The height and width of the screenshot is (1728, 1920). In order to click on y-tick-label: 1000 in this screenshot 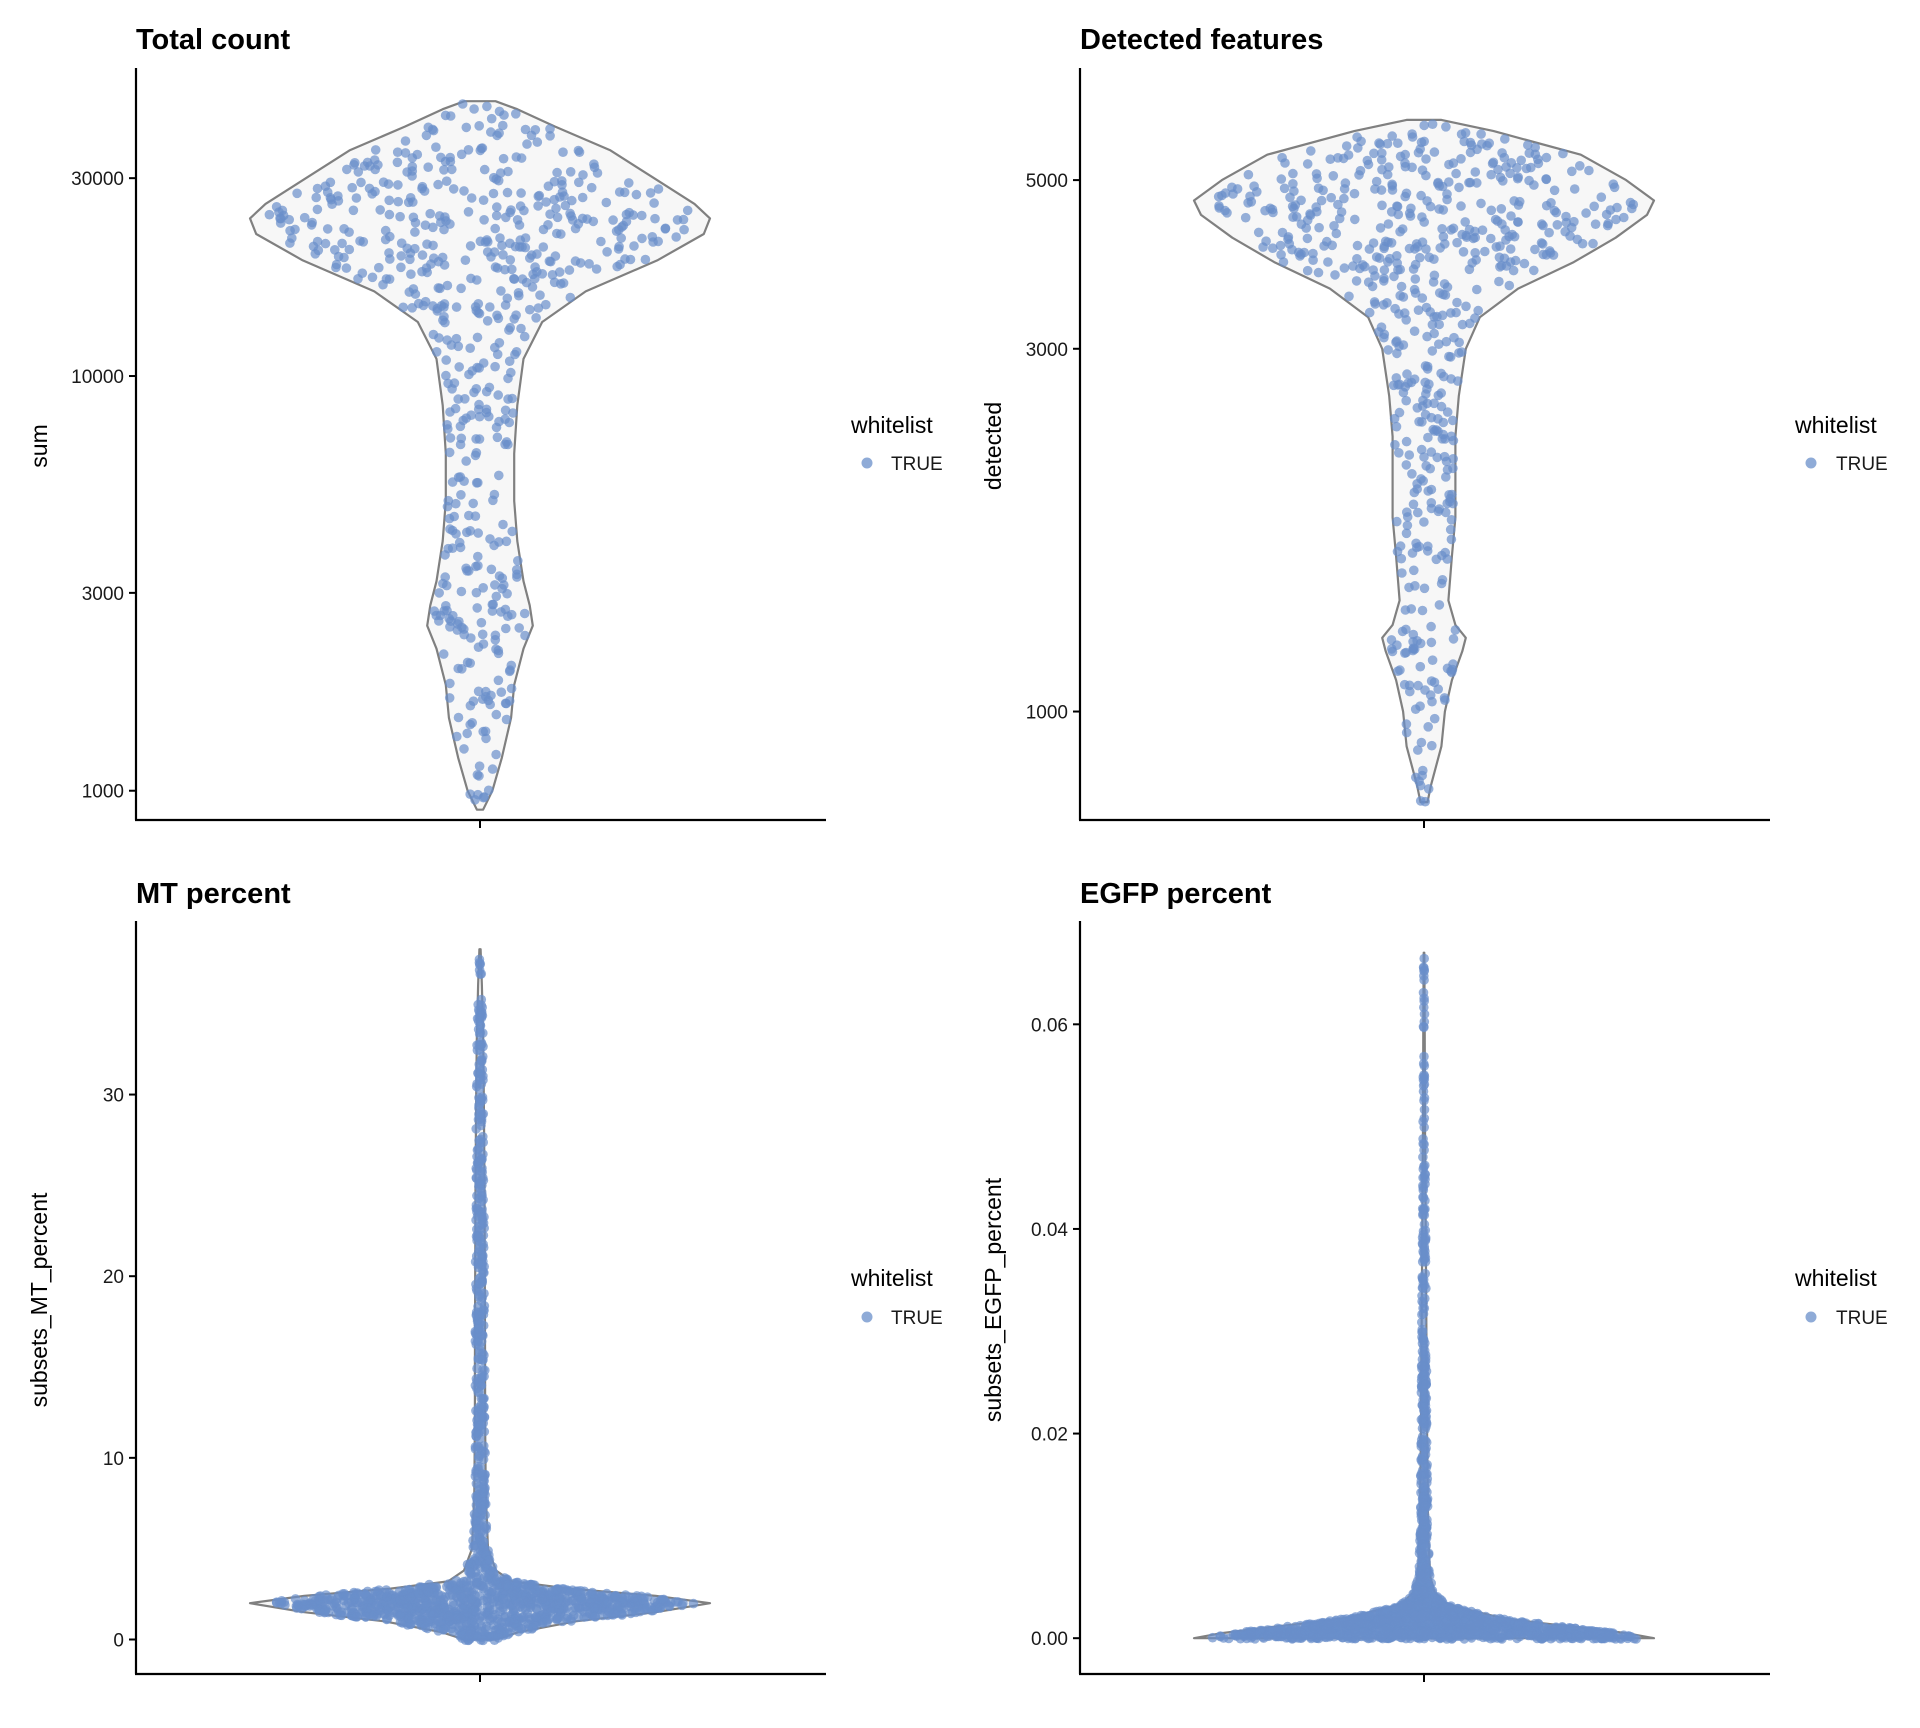, I will do `click(1047, 713)`.